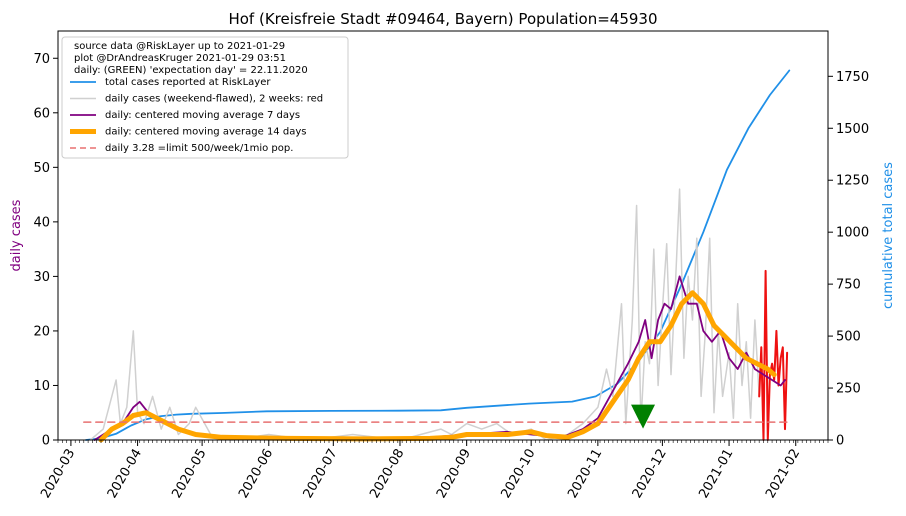 The height and width of the screenshot is (516, 906). What do you see at coordinates (205, 132) in the screenshot?
I see `legend-label-4: daily: centered moving average 14 days` at bounding box center [205, 132].